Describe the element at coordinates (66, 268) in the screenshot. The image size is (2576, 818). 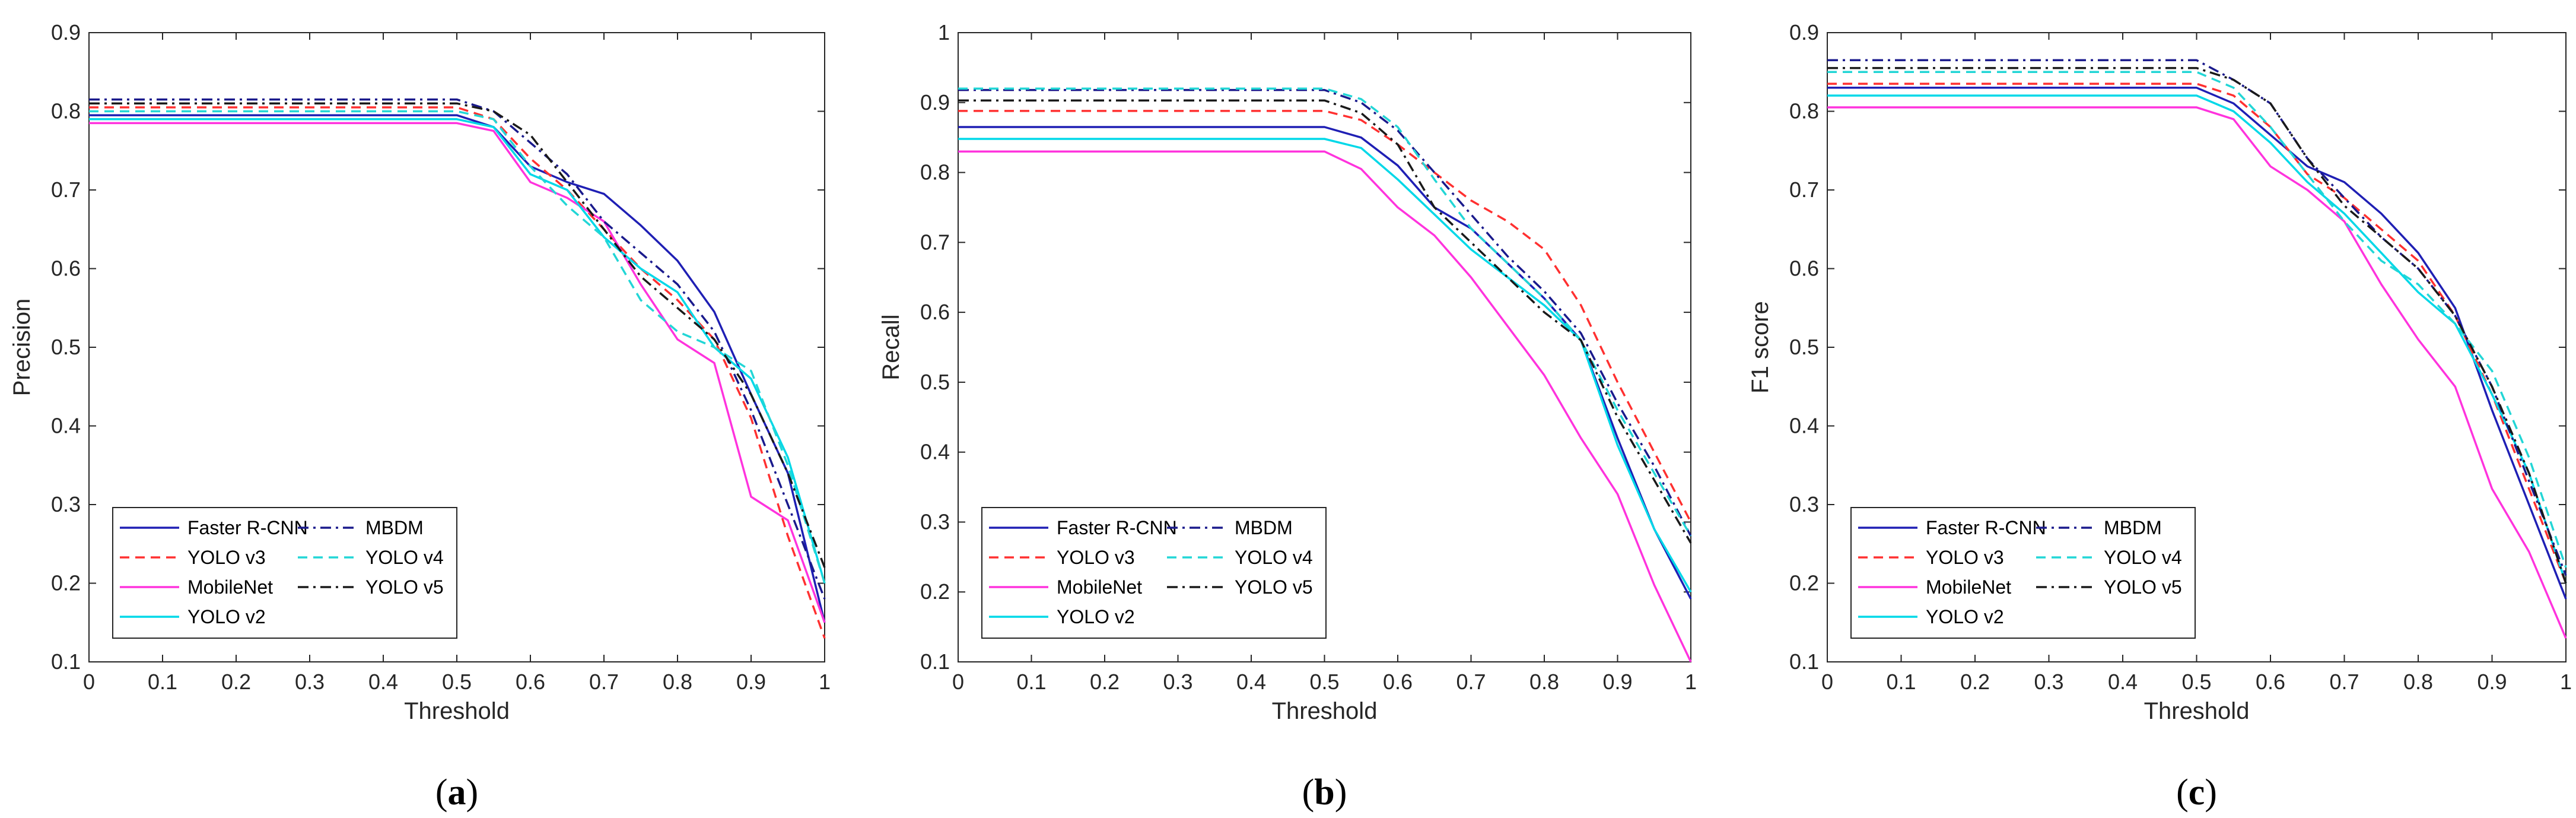
I see `y-tick-label: 0.6` at that location.